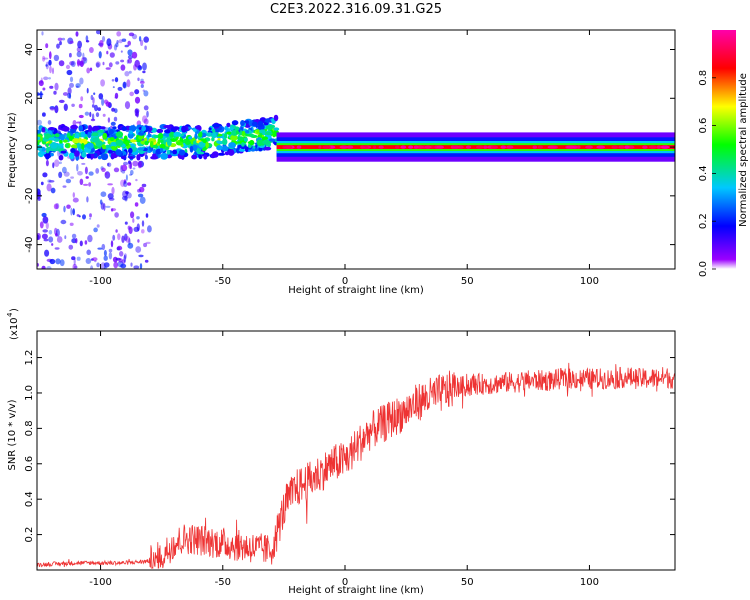 The width and height of the screenshot is (750, 600). What do you see at coordinates (12, 434) in the screenshot?
I see `snr-y-label: SNR (10 * v/v)` at bounding box center [12, 434].